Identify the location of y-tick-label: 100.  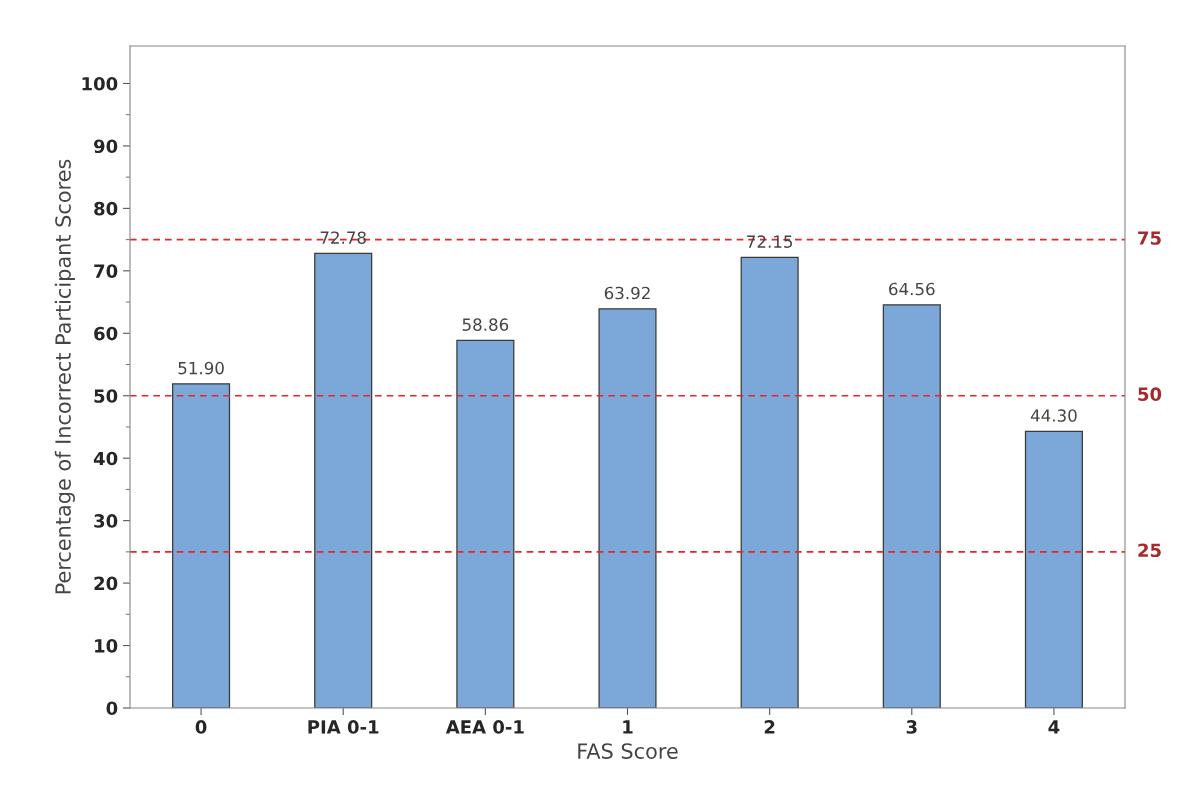
(100, 83).